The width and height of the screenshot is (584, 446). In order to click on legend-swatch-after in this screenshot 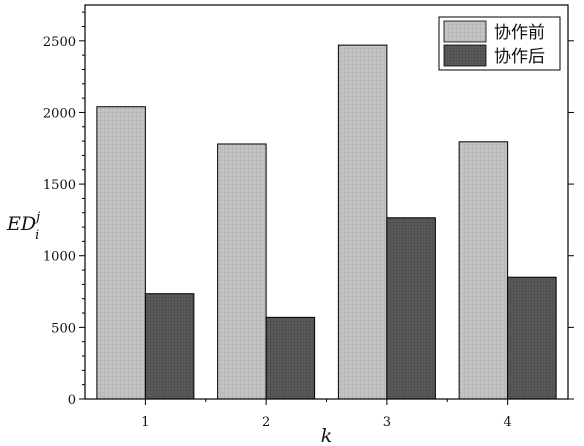, I will do `click(465, 55)`.